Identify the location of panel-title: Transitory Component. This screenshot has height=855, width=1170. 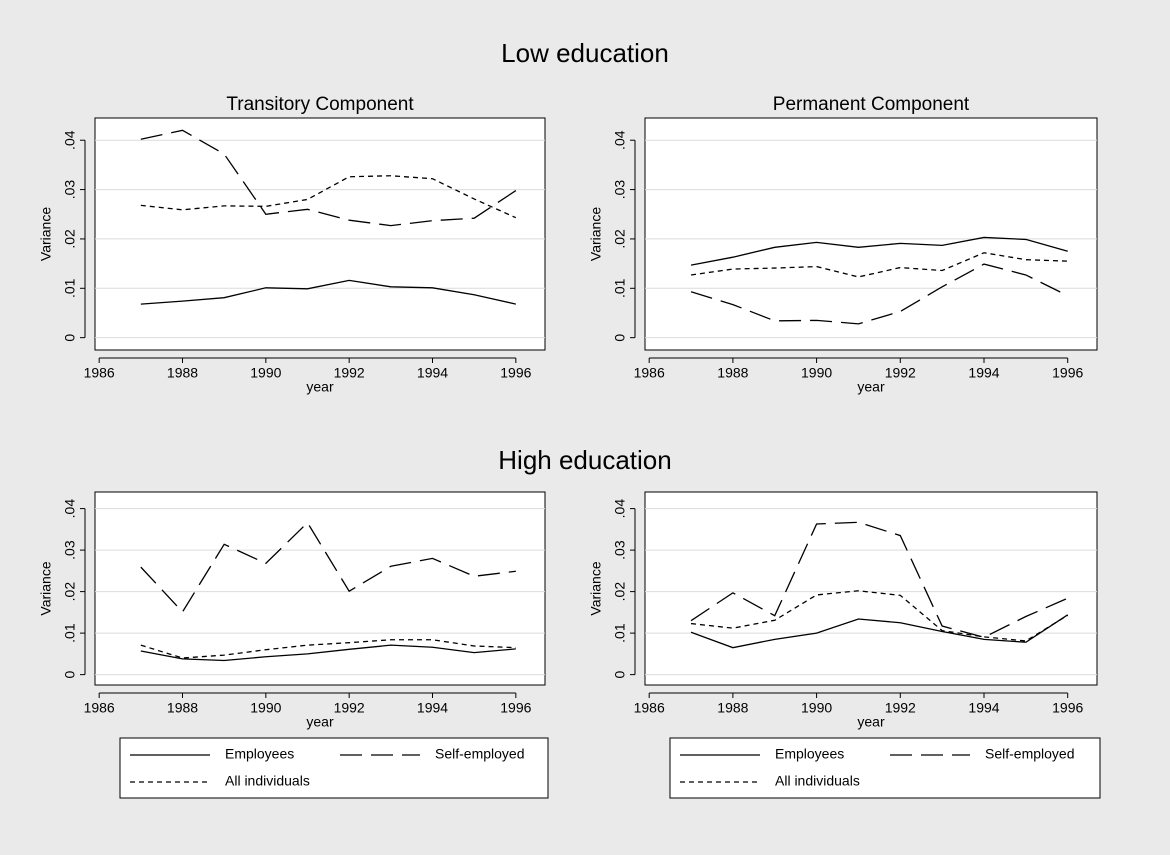
(320, 104).